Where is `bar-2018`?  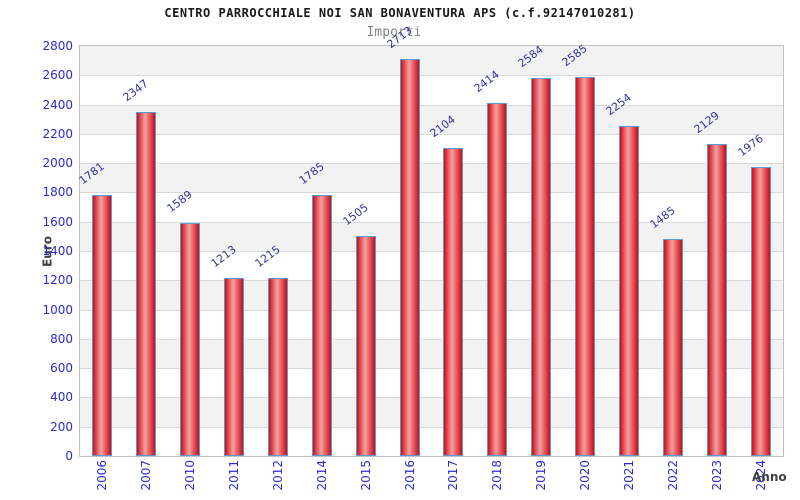
bar-2018 is located at coordinates (497, 279).